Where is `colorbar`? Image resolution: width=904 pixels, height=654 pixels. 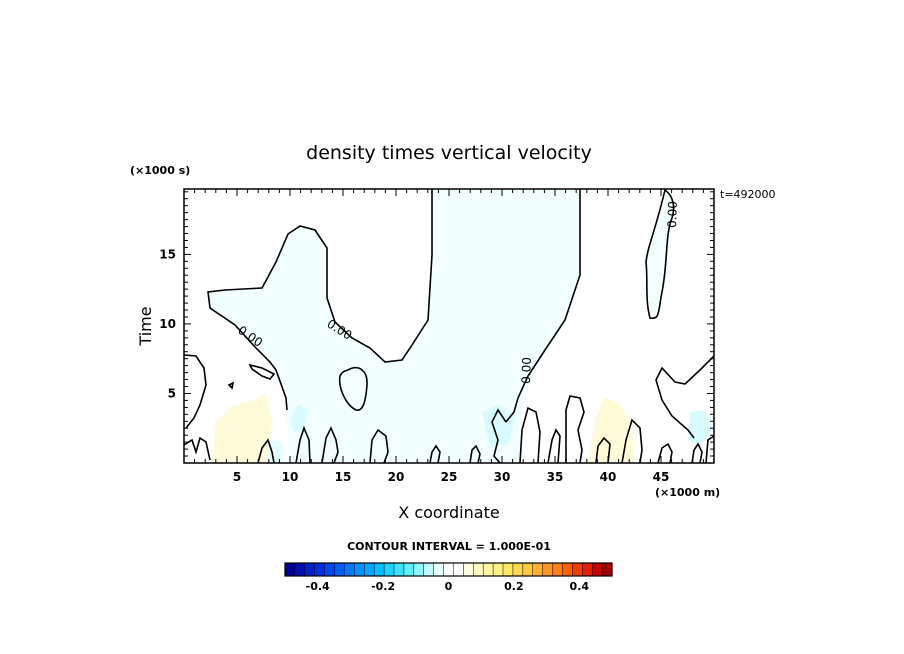 colorbar is located at coordinates (448, 569).